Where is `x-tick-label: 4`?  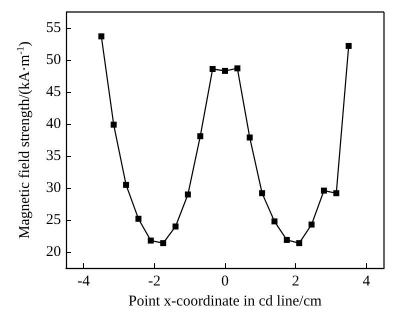
x-tick-label: 4 is located at coordinates (366, 282).